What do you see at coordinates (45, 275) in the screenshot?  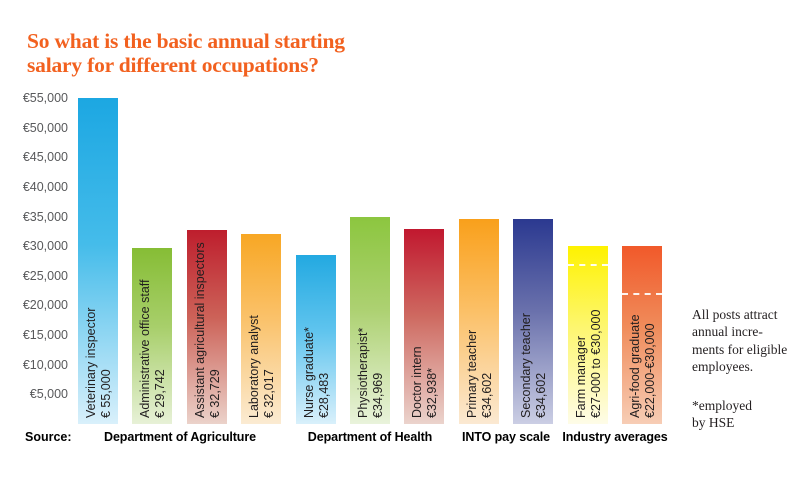 I see `y-tick-label: €25,000` at bounding box center [45, 275].